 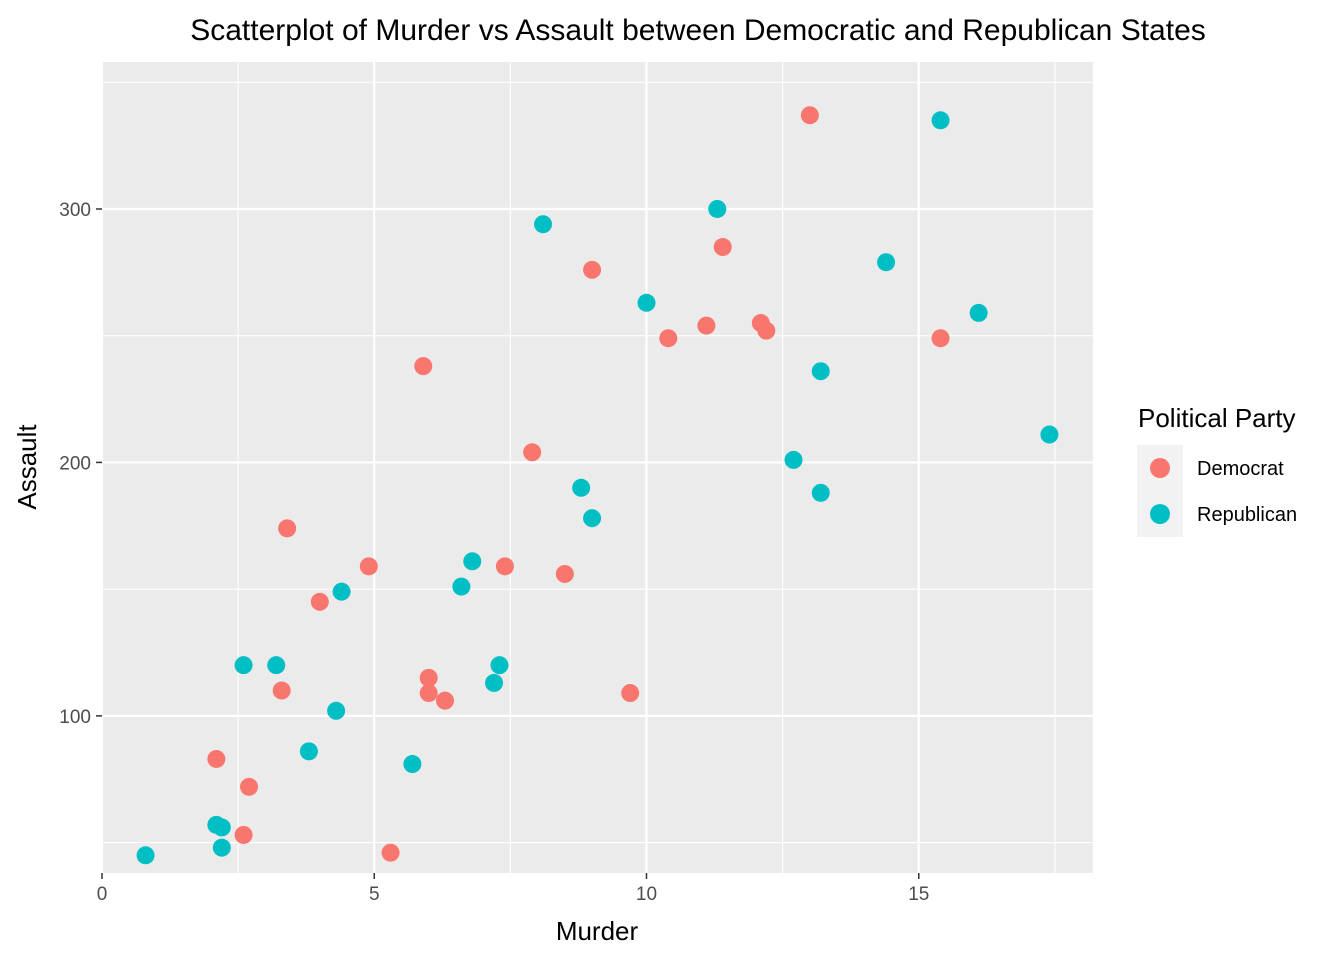 What do you see at coordinates (75, 463) in the screenshot?
I see `y-tick-label: 200` at bounding box center [75, 463].